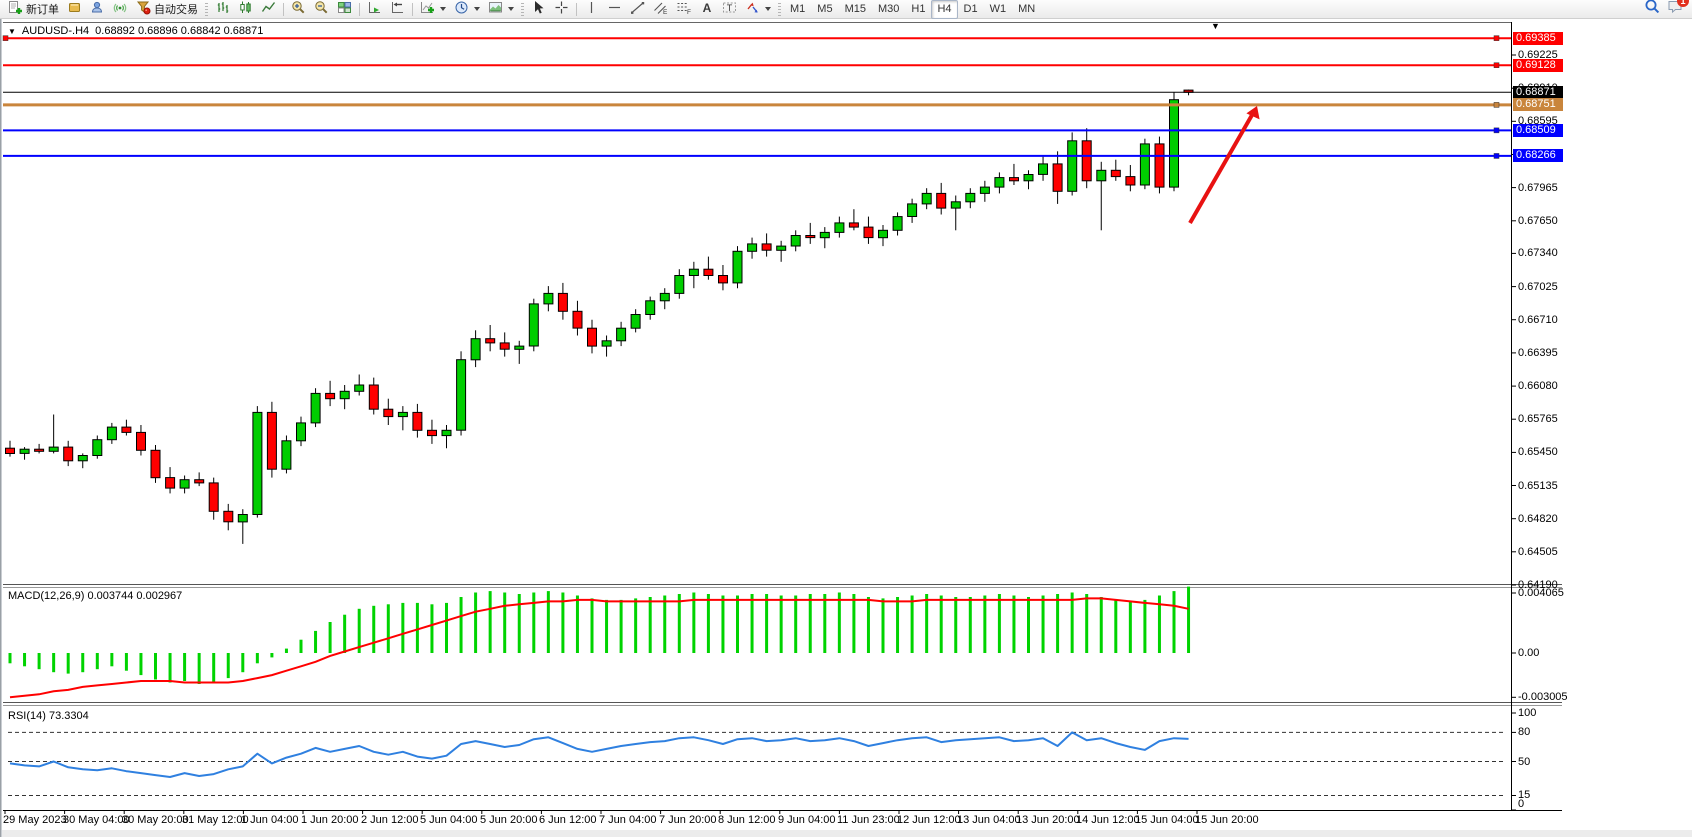  I want to click on line-chart-button, so click(268, 9).